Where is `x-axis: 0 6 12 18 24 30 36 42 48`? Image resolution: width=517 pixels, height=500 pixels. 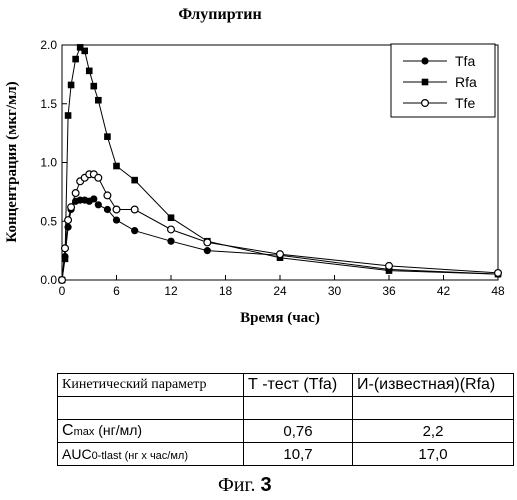 x-axis: 0 6 12 18 24 30 36 42 48 is located at coordinates (282, 286).